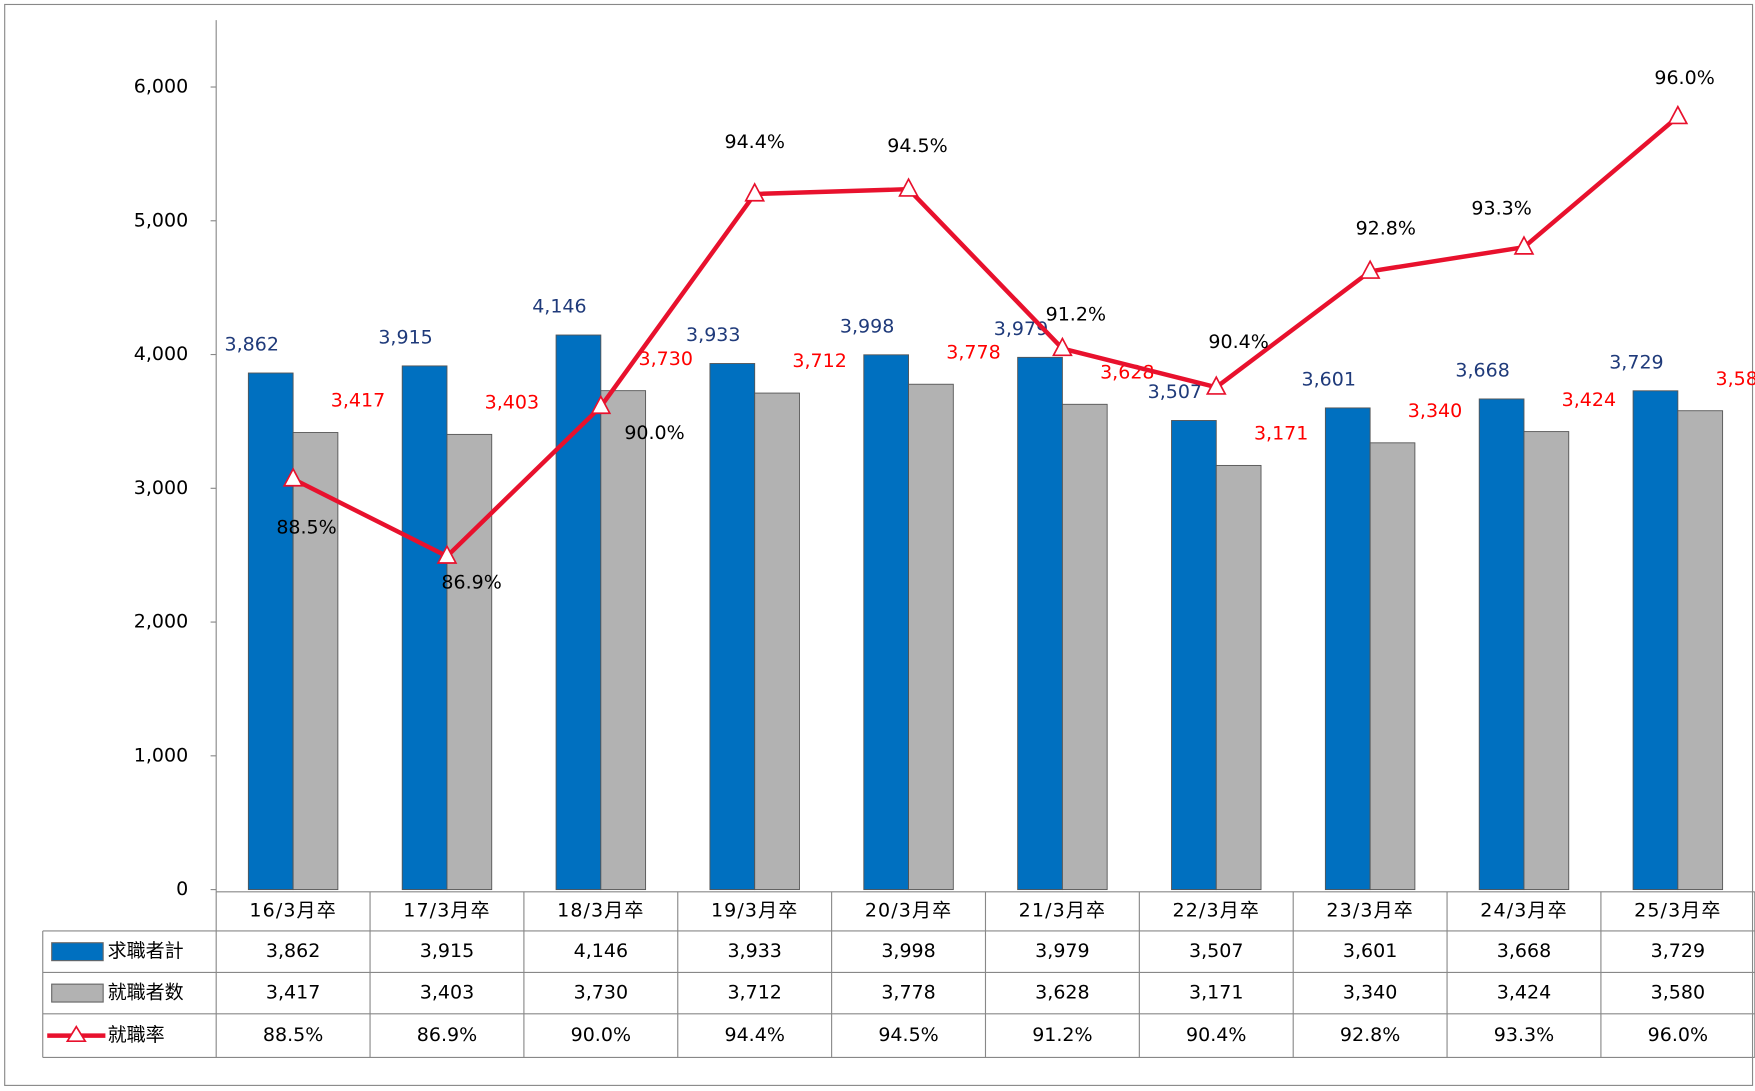 Image resolution: width=1755 pixels, height=1091 pixels. What do you see at coordinates (1076, 315) in the screenshot?
I see `rate-label: 91.2%` at bounding box center [1076, 315].